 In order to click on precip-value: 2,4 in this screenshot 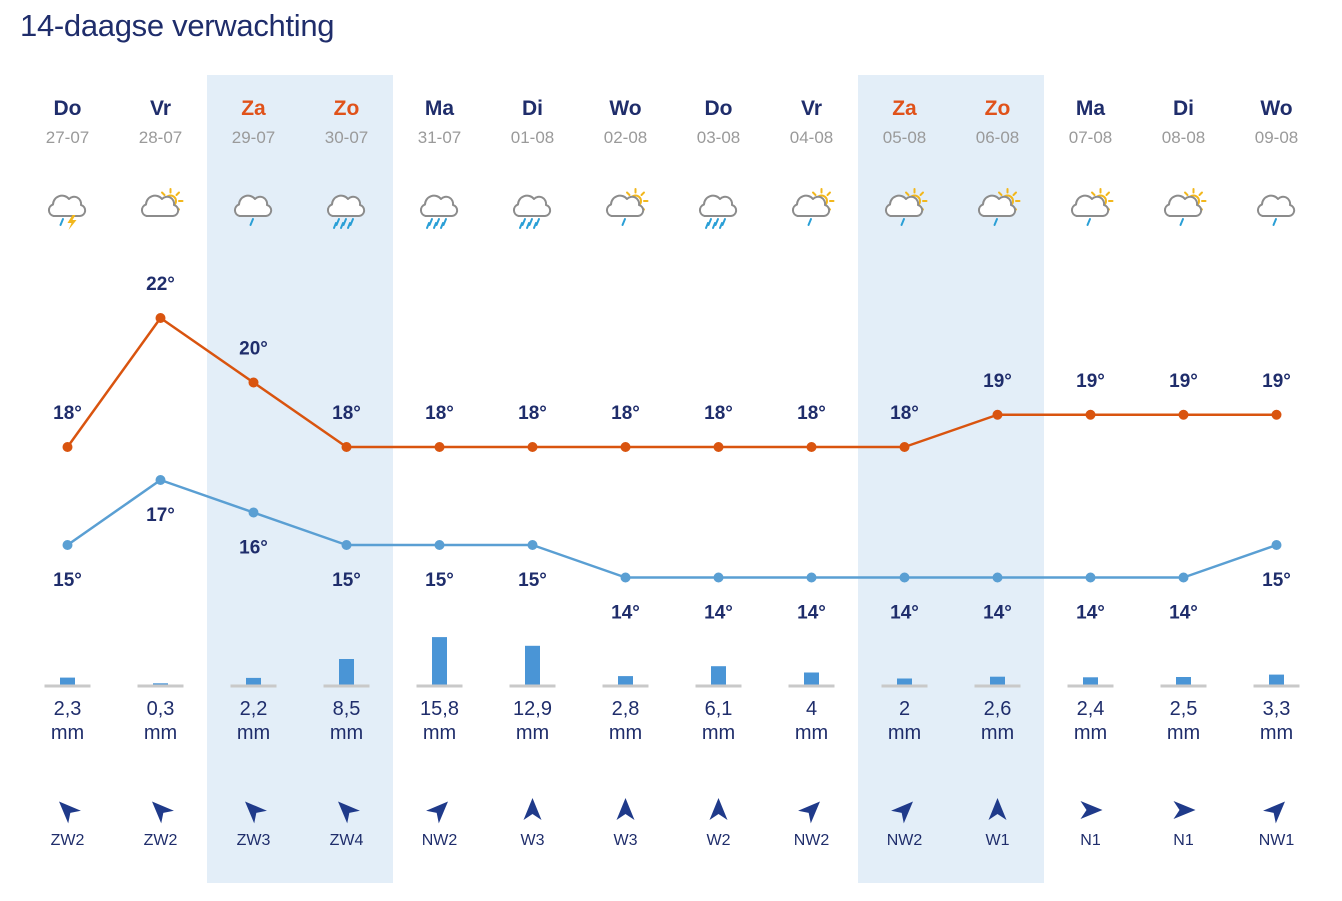, I will do `click(1091, 709)`.